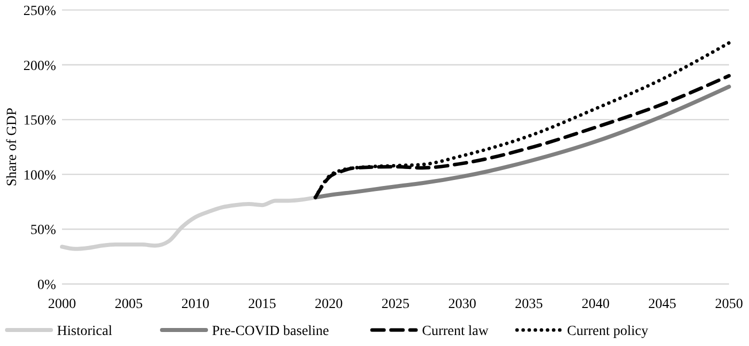 Image resolution: width=749 pixels, height=346 pixels. What do you see at coordinates (462, 304) in the screenshot?
I see `x-tick-label: 2030` at bounding box center [462, 304].